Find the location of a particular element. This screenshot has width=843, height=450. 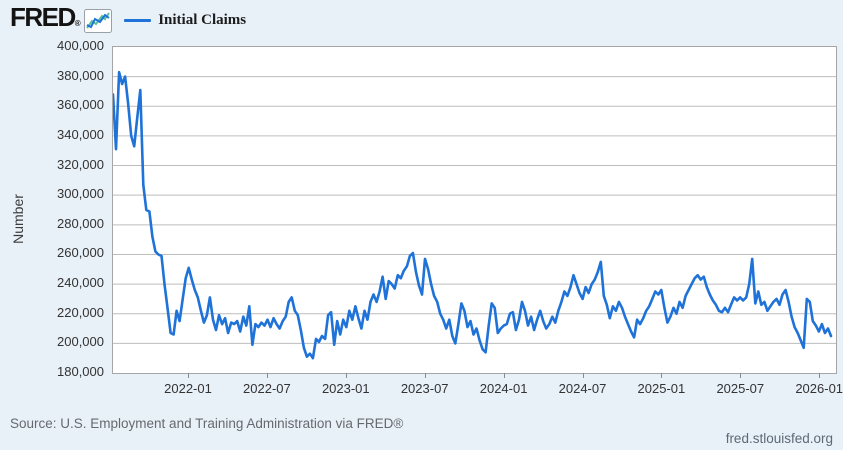

y-tick-label: 240,000 is located at coordinates (80, 283).